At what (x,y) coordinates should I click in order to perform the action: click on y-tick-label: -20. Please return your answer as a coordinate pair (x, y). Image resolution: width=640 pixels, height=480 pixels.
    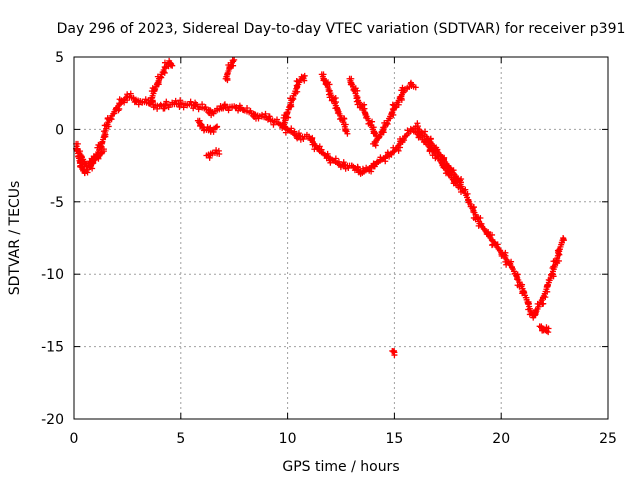
    Looking at the image, I should click on (52, 420).